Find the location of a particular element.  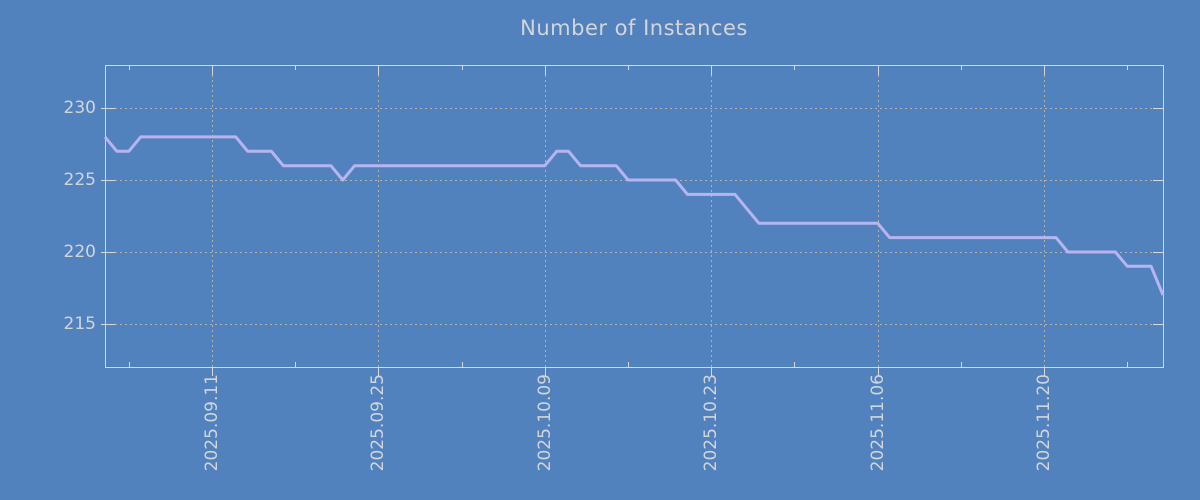

y-tick-label: 215 is located at coordinates (79, 323).